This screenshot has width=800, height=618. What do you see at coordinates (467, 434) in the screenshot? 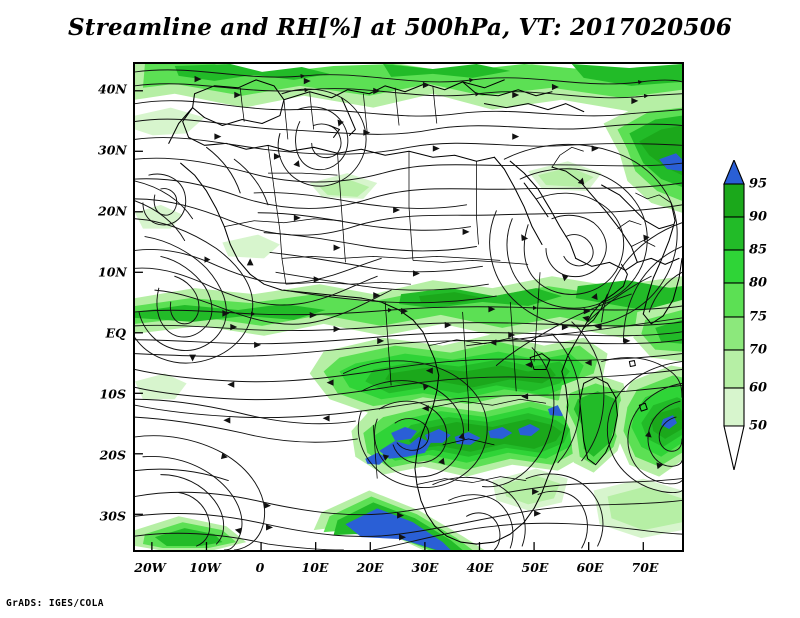
I see `rh-cores-blue` at bounding box center [467, 434].